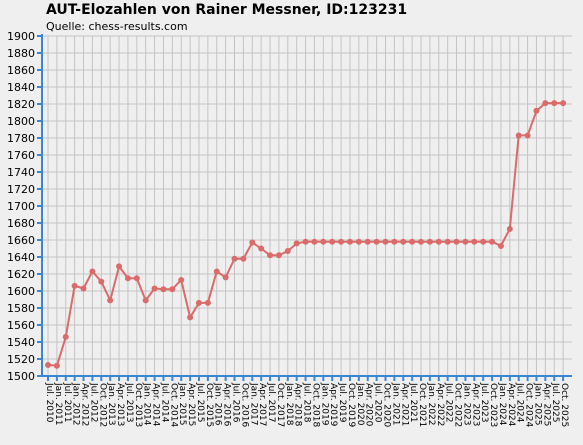  What do you see at coordinates (333, 405) in the screenshot?
I see `x-tick-label: Apr. 2019` at bounding box center [333, 405].